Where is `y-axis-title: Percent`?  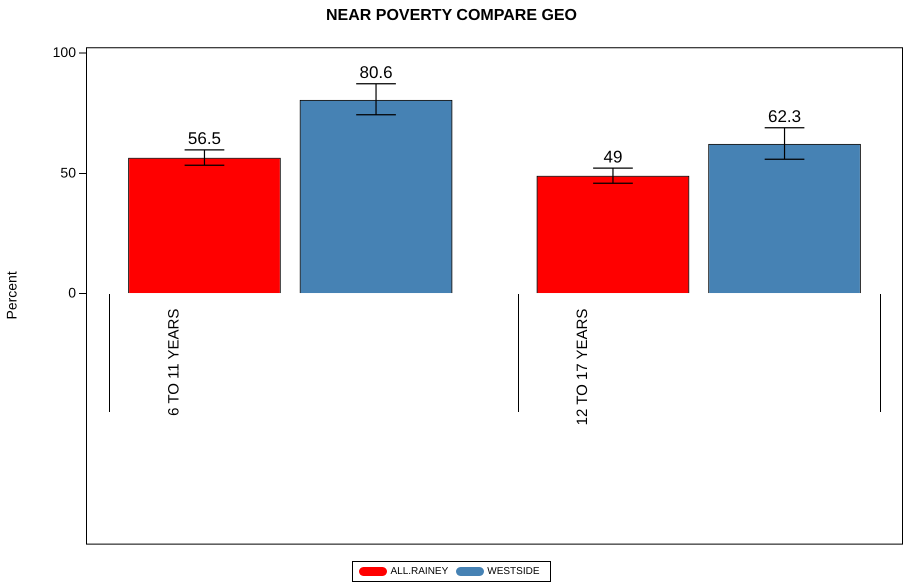
y-axis-title: Percent is located at coordinates (11, 295).